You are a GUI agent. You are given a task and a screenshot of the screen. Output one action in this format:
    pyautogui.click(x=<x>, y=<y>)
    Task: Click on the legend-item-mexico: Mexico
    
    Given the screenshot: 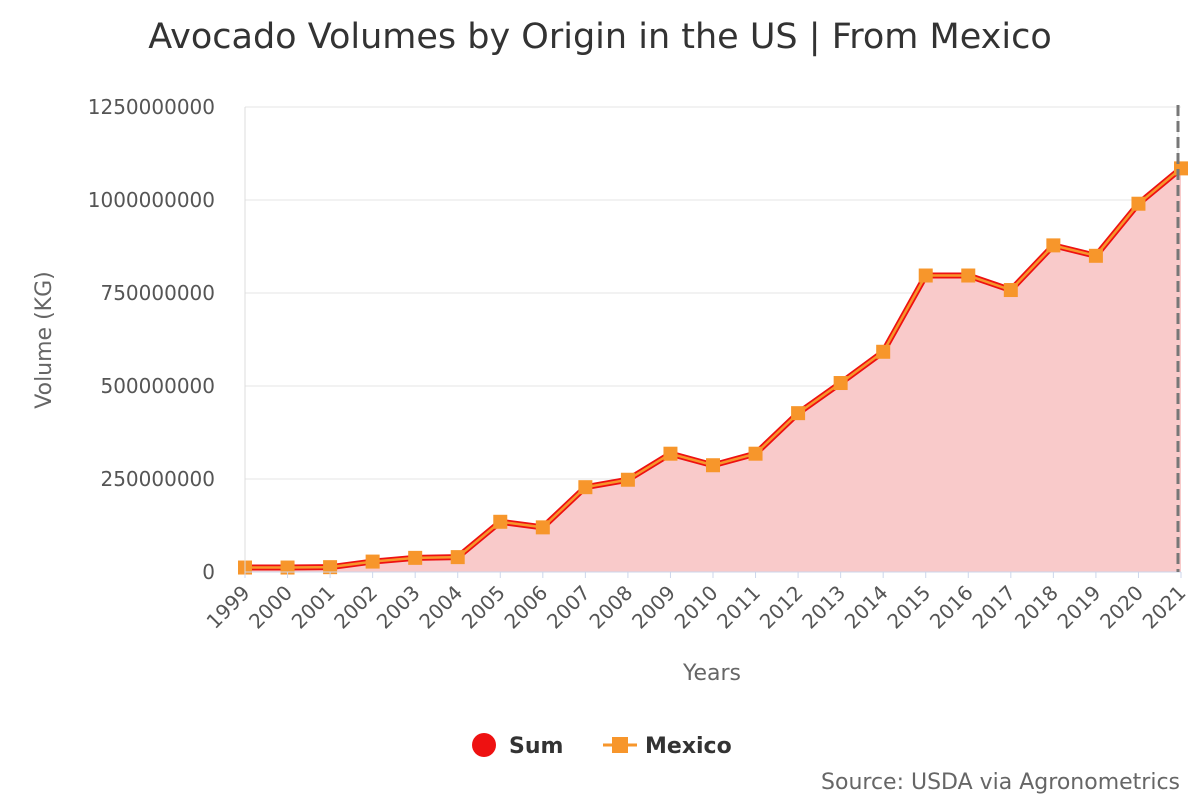 What is the action you would take?
    pyautogui.click(x=667, y=746)
    